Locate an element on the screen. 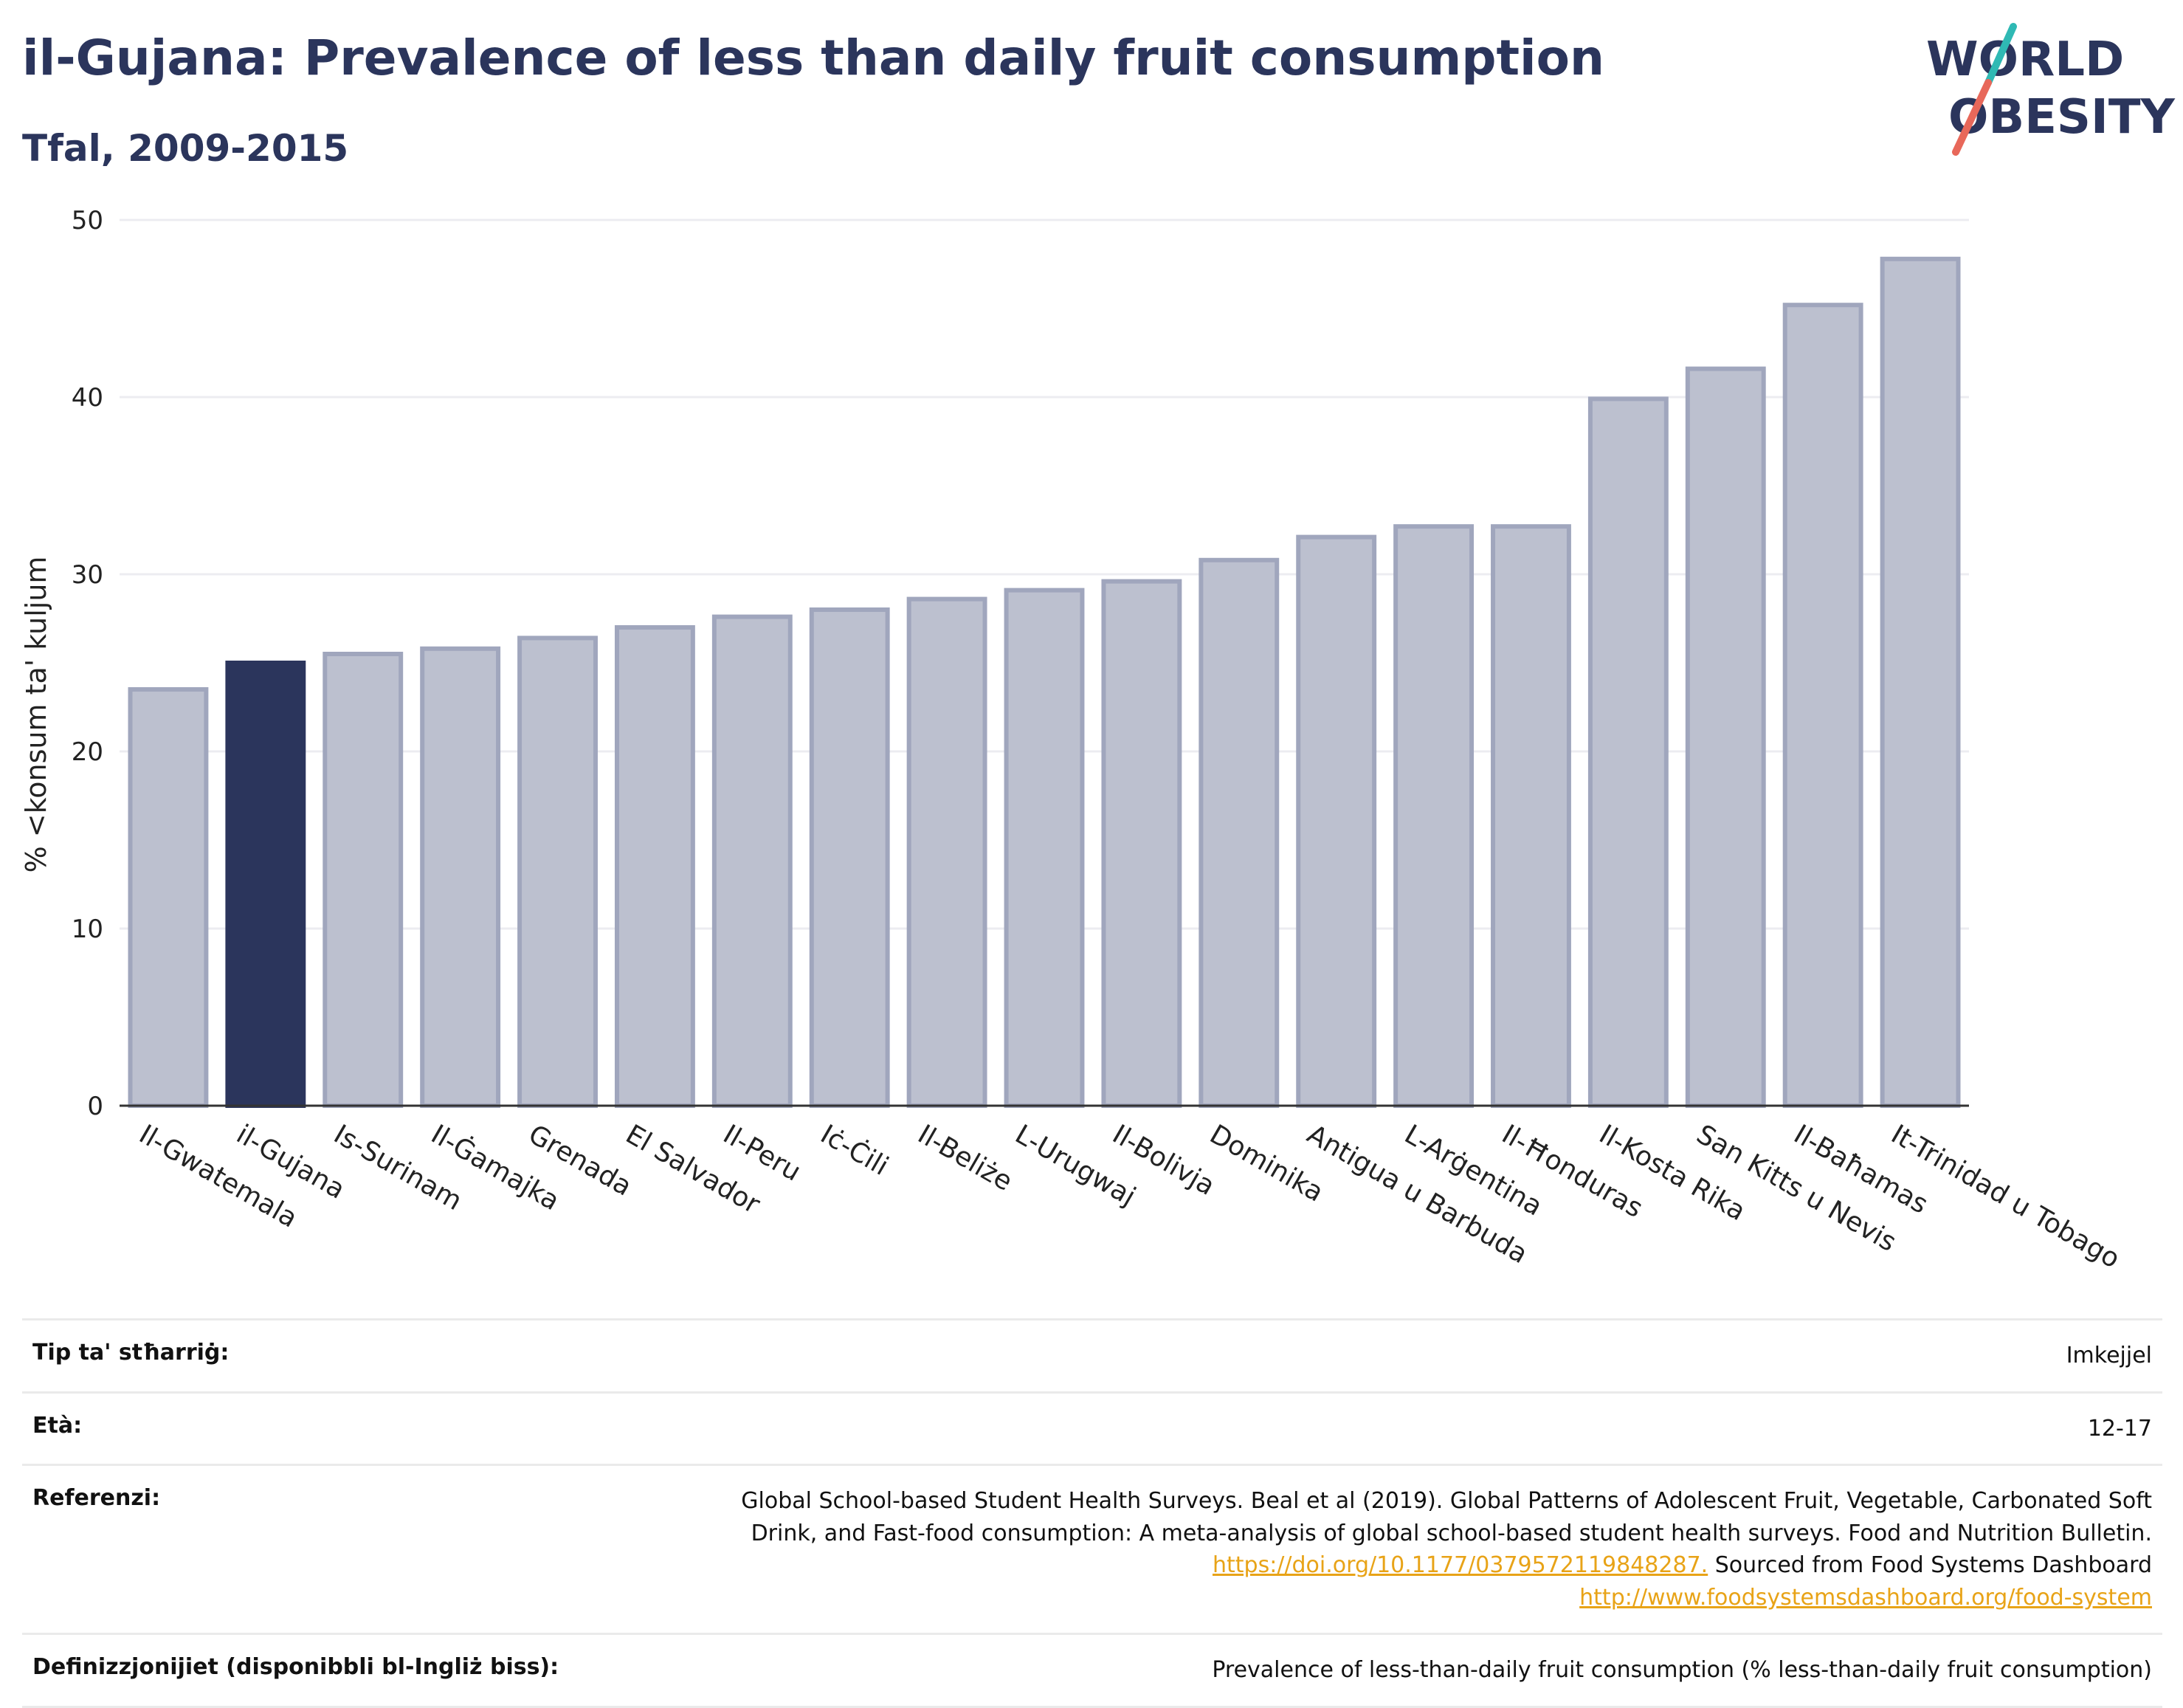  logo-text-obesity: OBESITY is located at coordinates (2061, 117).